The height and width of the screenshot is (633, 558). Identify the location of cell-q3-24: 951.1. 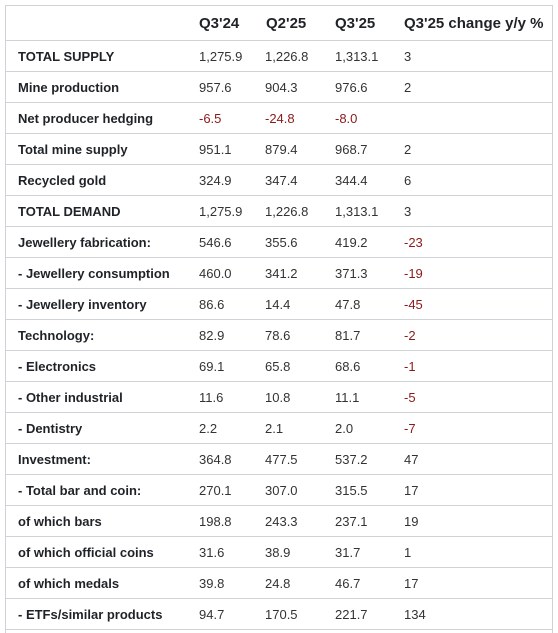
(225, 149).